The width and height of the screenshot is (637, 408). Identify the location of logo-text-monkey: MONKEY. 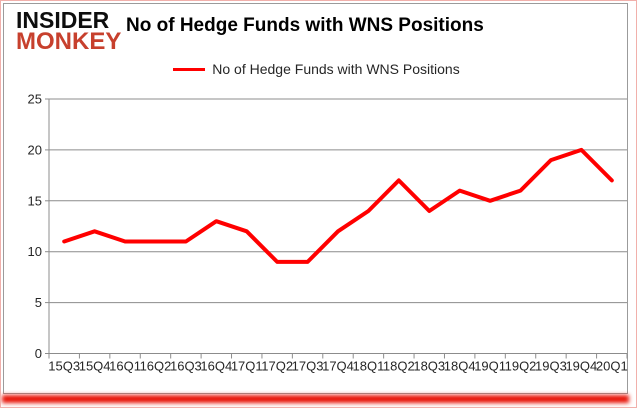
(69, 42).